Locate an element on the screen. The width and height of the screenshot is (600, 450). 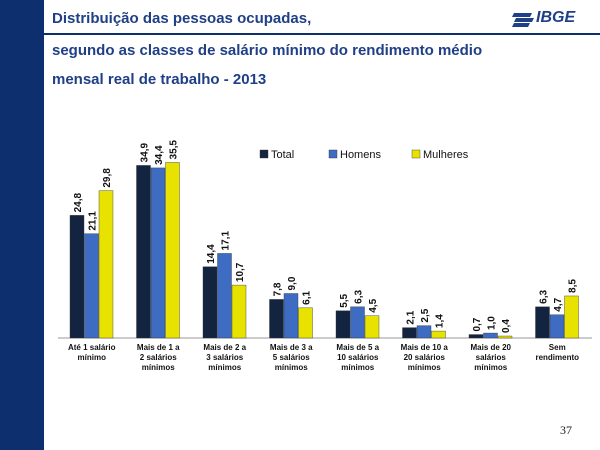
category-label-4: Mais de 5 a is located at coordinates (357, 347).